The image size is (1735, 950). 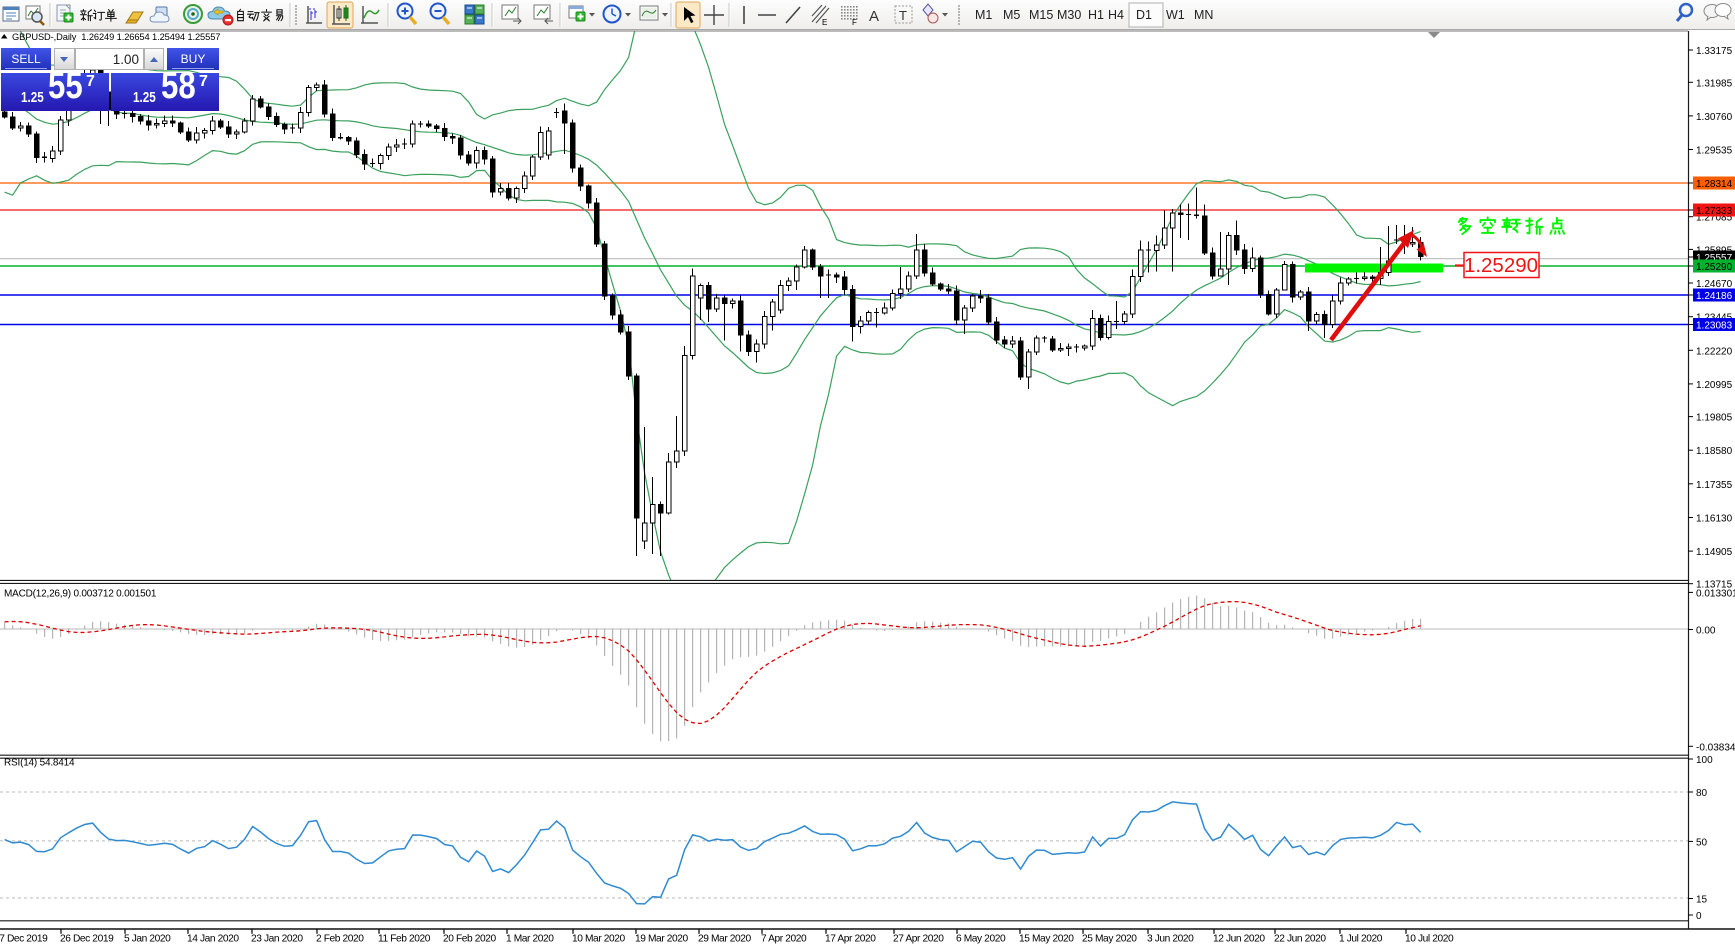 What do you see at coordinates (80, 594) in the screenshot?
I see `svg-text:MACD(12,26,9) 0.003712 0.00150: MACD(12,26,9) 0.003712 0.001501` at bounding box center [80, 594].